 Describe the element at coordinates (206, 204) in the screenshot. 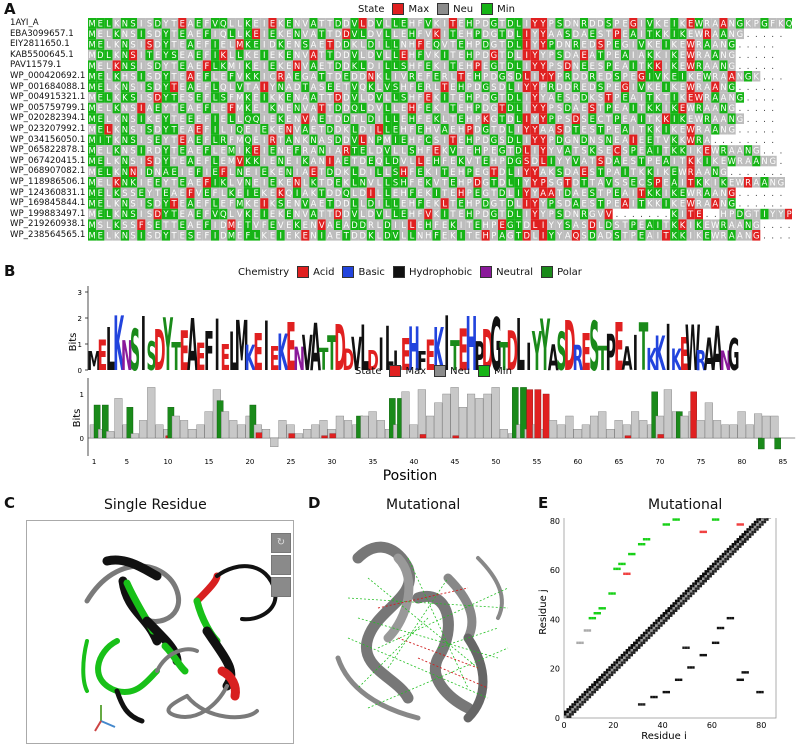

I see `msa-residue: F` at that location.